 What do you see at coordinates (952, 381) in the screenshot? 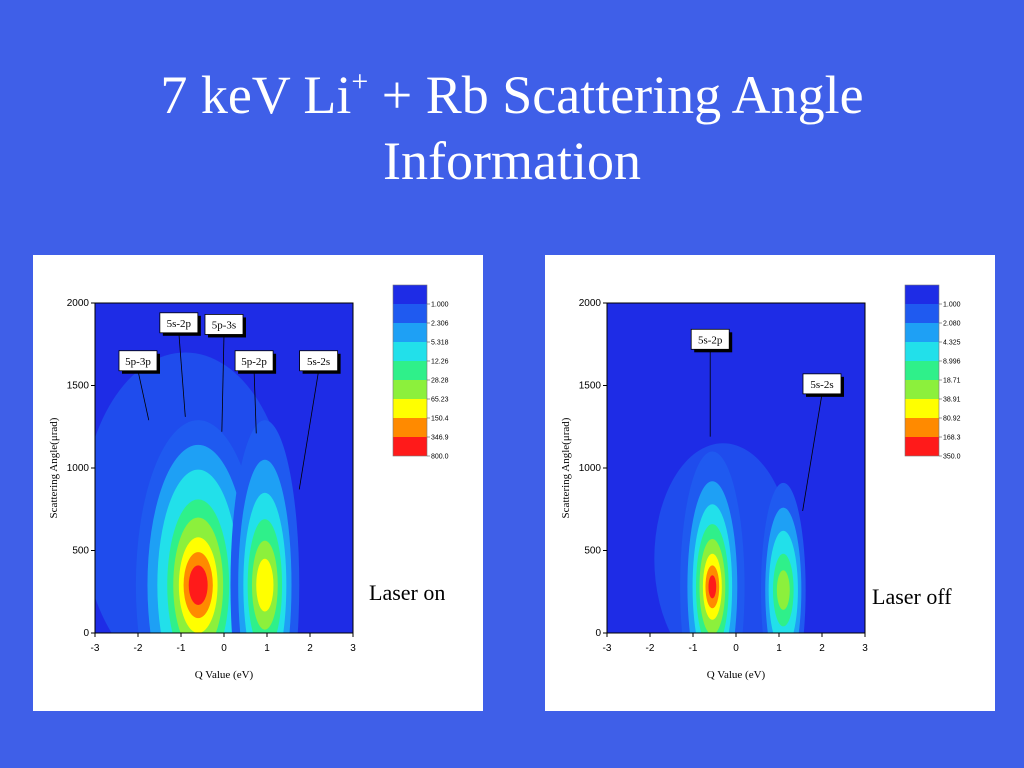
I see `legend-level-label: 18.71` at bounding box center [952, 381].